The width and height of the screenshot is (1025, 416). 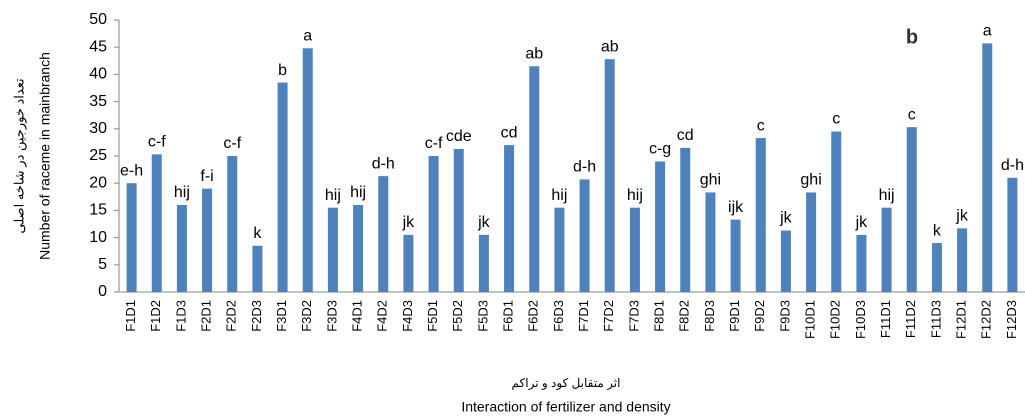 I want to click on x-tick-label: F8D2, so click(x=684, y=316).